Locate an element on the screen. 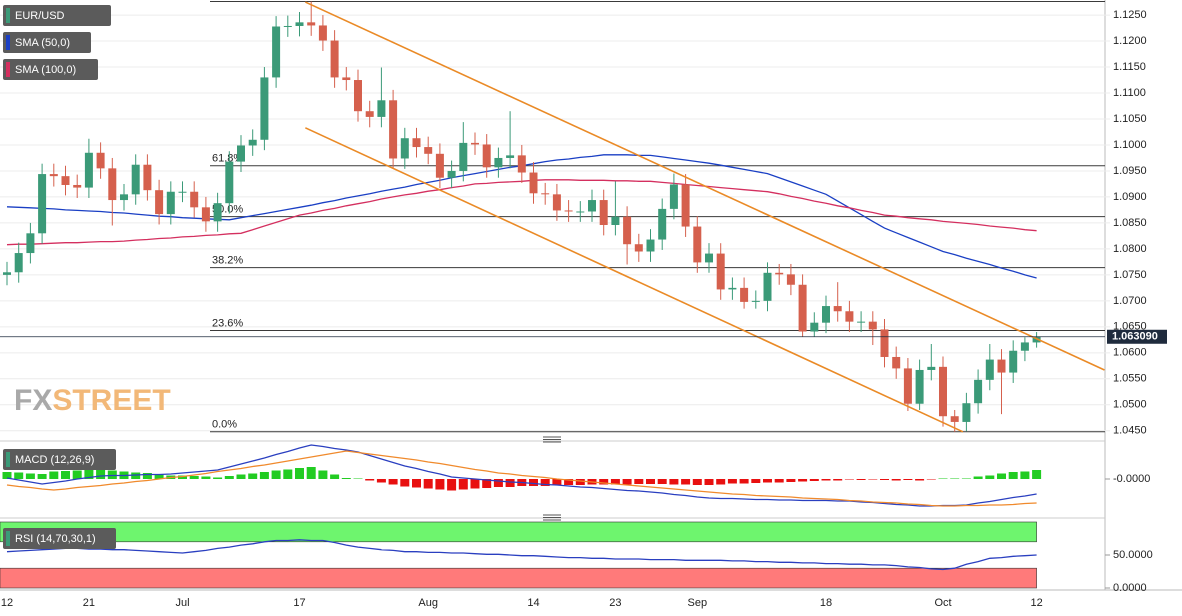 This screenshot has height=616, width=1182. fib-level-label: 0.0% is located at coordinates (224, 425).